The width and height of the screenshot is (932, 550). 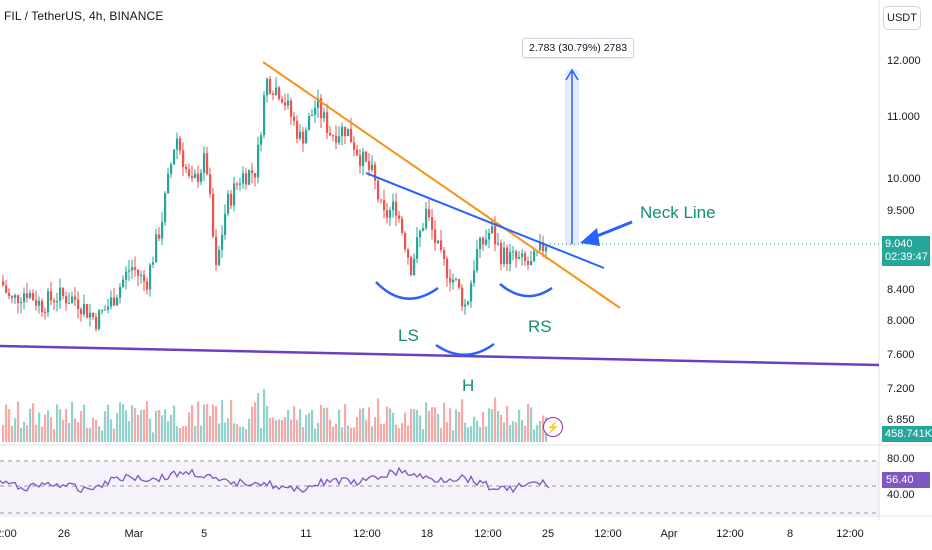 What do you see at coordinates (901, 211) in the screenshot?
I see `price-label: 9.500` at bounding box center [901, 211].